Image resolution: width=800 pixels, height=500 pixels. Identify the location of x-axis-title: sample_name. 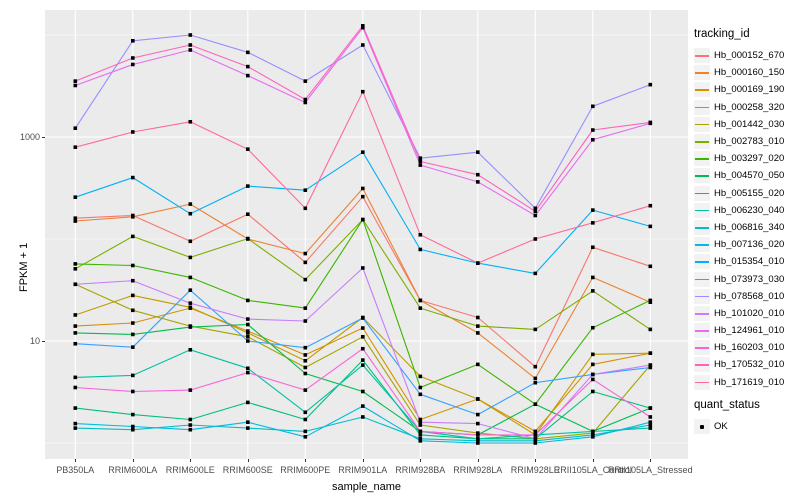
(366, 487).